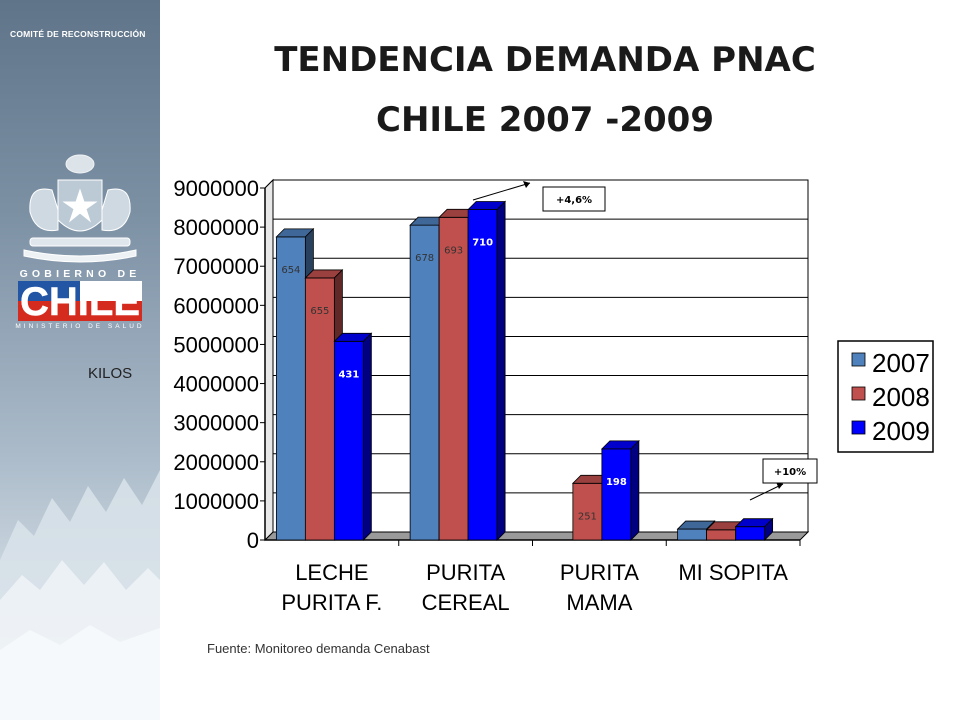 The width and height of the screenshot is (960, 720). What do you see at coordinates (253, 540) in the screenshot?
I see `y-tick-label: 0` at bounding box center [253, 540].